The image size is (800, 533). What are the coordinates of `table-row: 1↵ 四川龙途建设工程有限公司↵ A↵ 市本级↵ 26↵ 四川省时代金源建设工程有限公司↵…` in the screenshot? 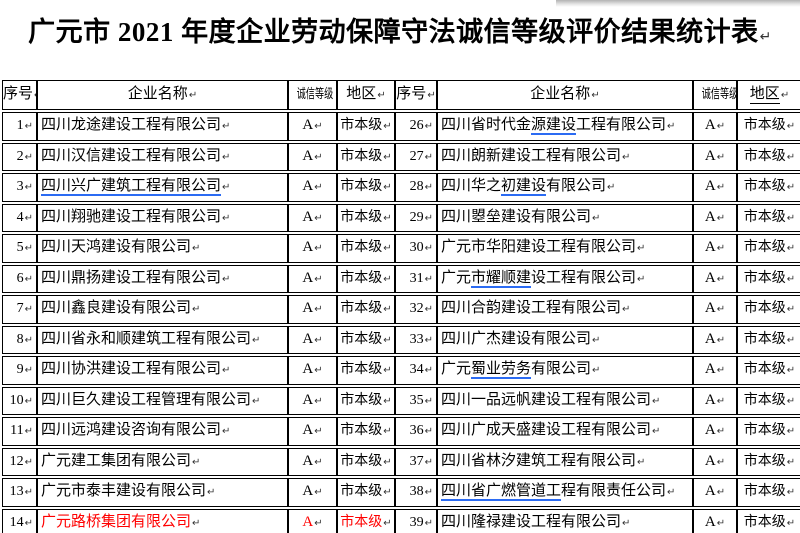 It's located at (401, 126).